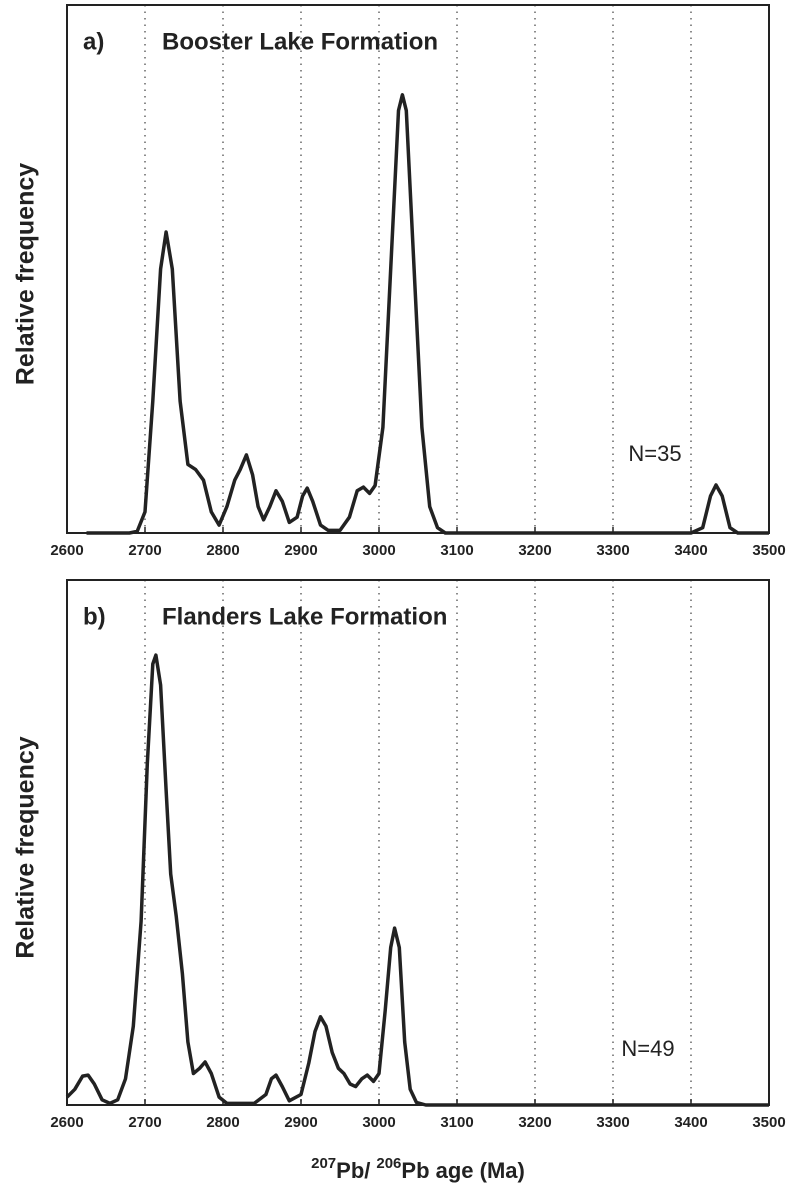 The width and height of the screenshot is (801, 1195). I want to click on panel-title: Flanders Lake Formation, so click(304, 616).